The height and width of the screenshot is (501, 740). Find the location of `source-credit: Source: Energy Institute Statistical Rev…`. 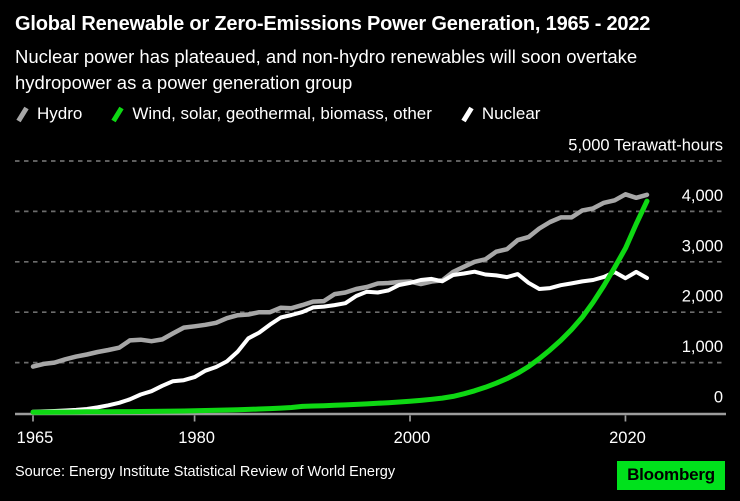

source-credit: Source: Energy Institute Statistical Rev… is located at coordinates (205, 472).